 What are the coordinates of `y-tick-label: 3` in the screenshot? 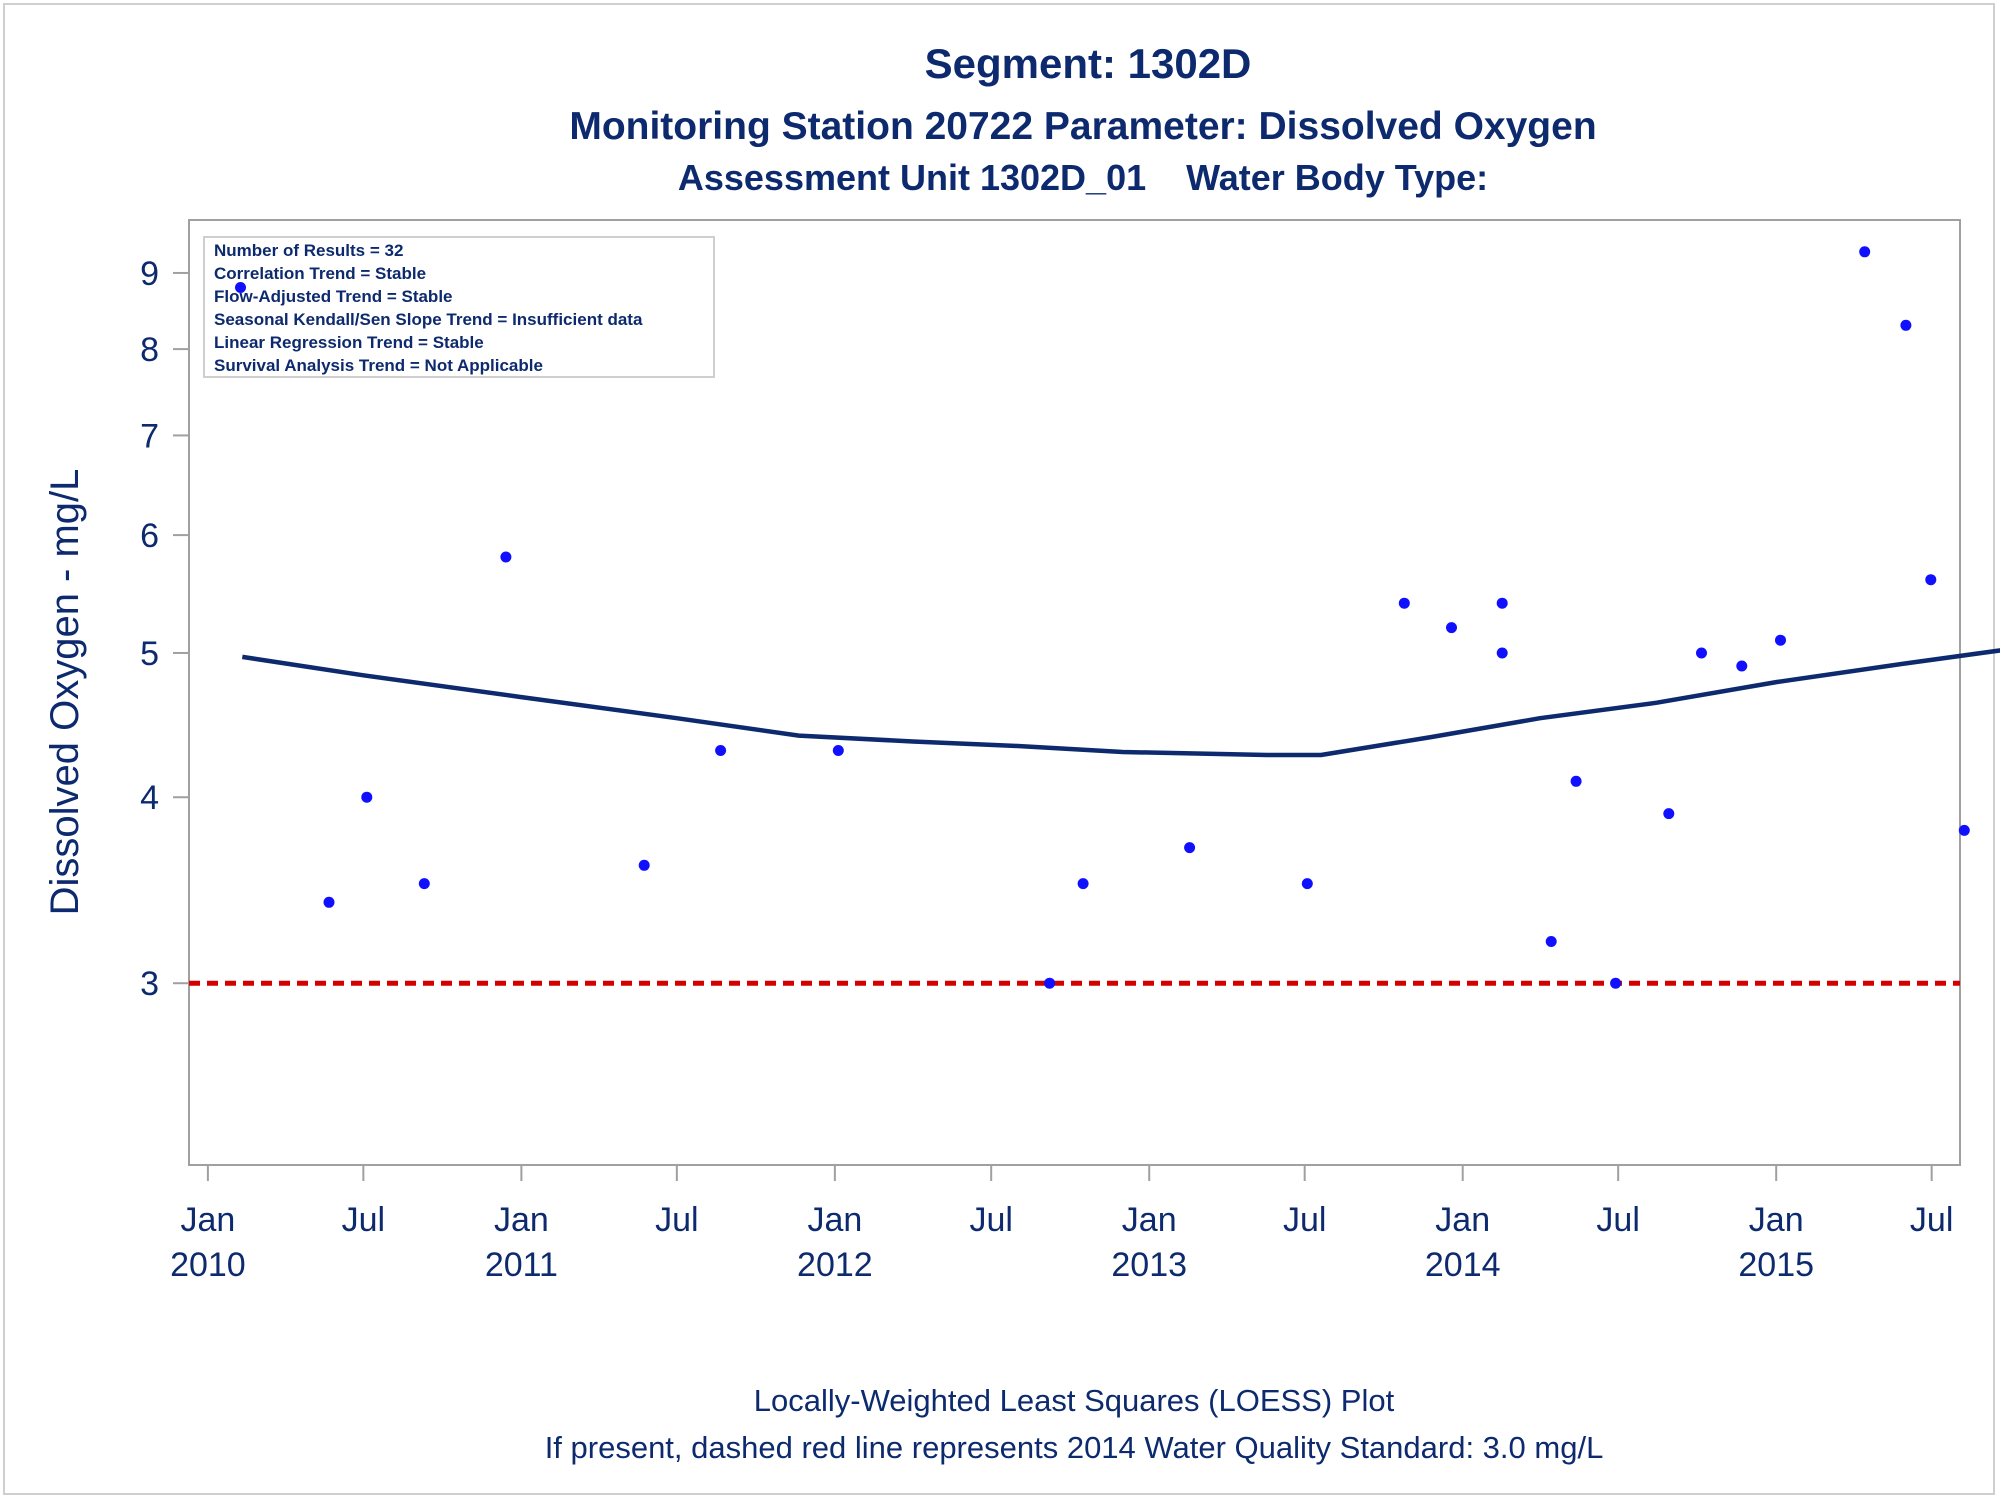 It's located at (149, 984).